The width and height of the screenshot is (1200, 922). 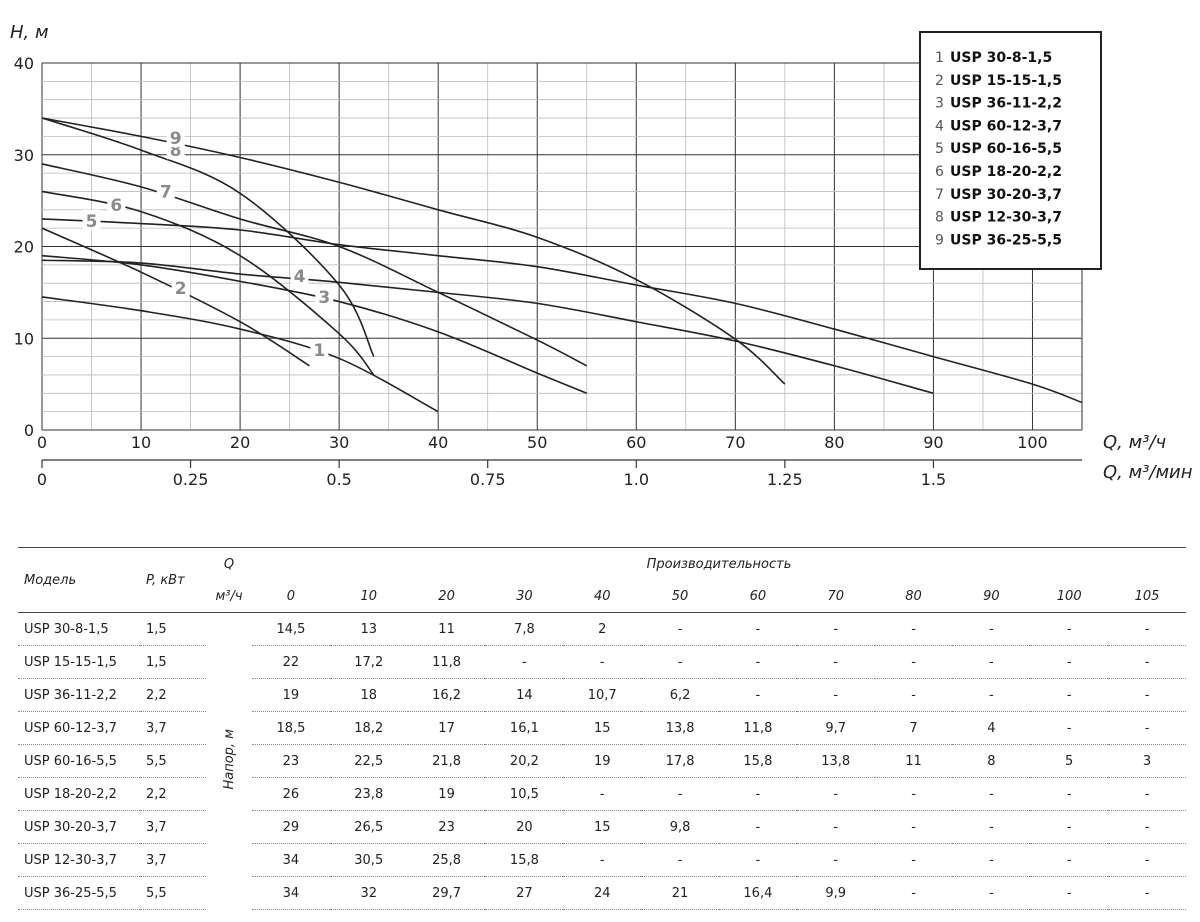 I want to click on series-label-9: 9, so click(x=176, y=139).